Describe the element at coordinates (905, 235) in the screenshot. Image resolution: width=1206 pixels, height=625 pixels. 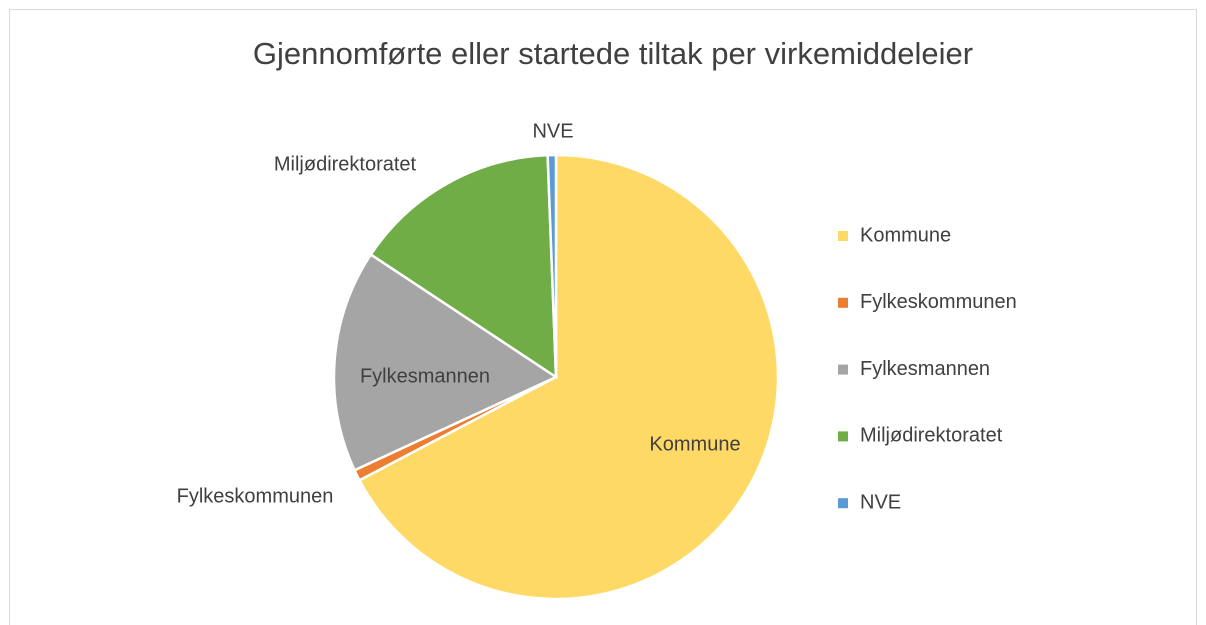
I see `legend-label: Kommune` at that location.